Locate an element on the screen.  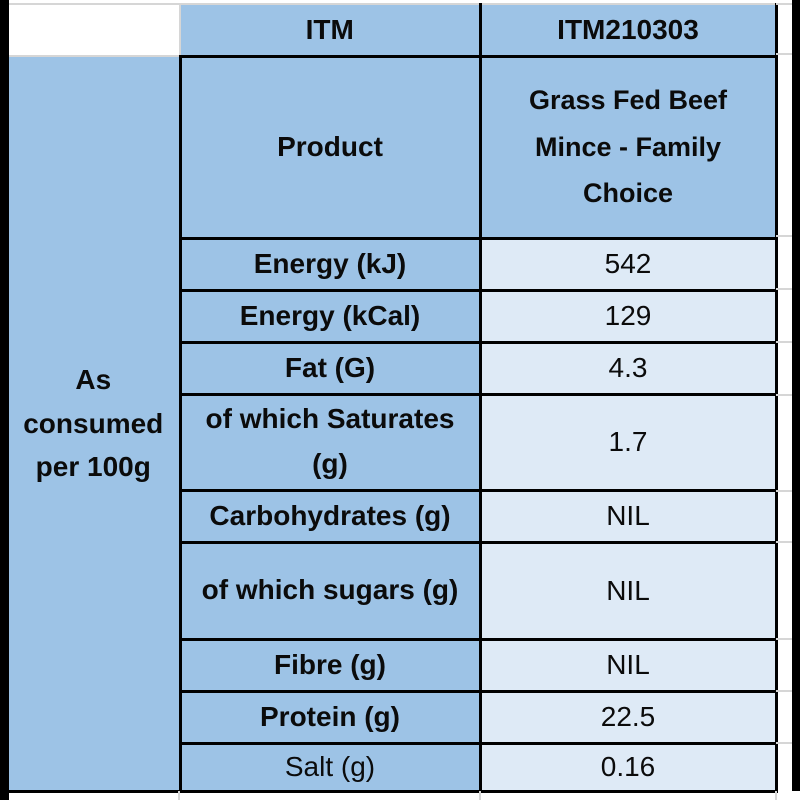
product-name-cell: Grass Fed Beef Mince - Family Choice is located at coordinates (628, 147).